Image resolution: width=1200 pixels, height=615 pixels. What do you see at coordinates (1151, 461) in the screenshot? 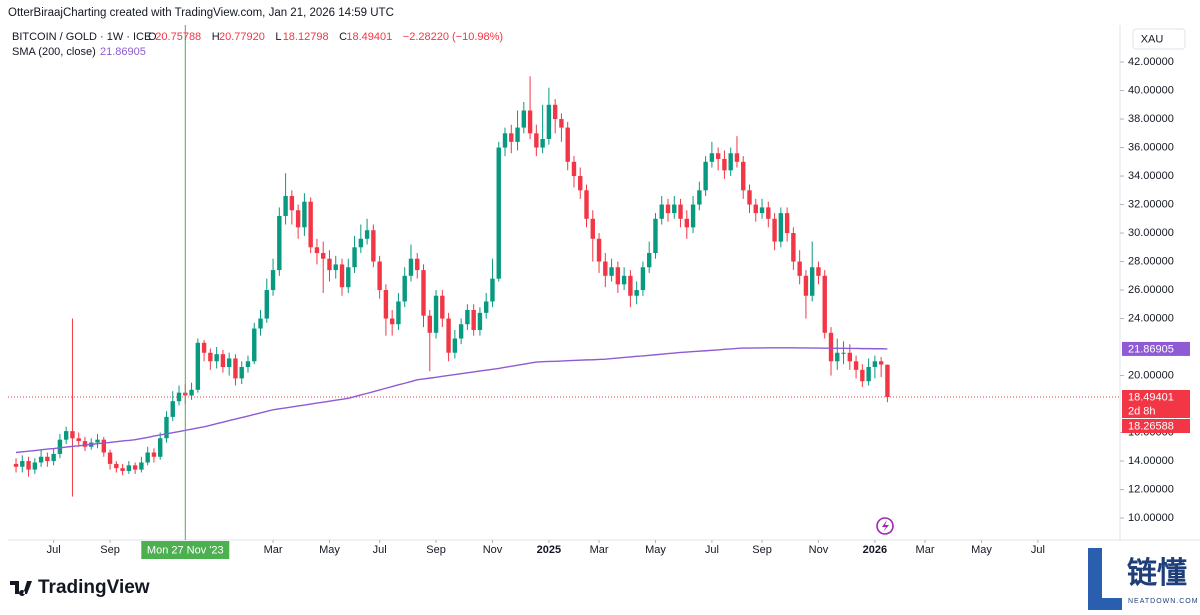
I see `y-tick-label: 14.00000` at bounding box center [1151, 461].